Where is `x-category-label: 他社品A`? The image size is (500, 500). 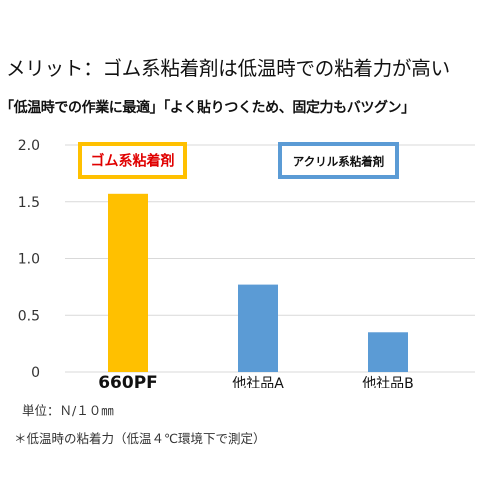
x-category-label: 他社品A is located at coordinates (258, 382).